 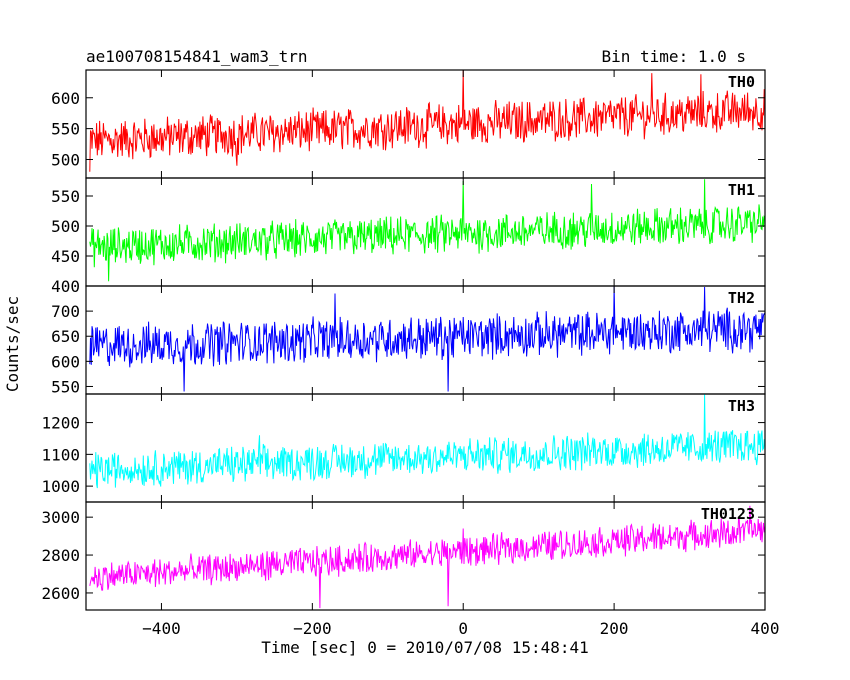 I want to click on x-tick-label: 400, so click(x=765, y=628).